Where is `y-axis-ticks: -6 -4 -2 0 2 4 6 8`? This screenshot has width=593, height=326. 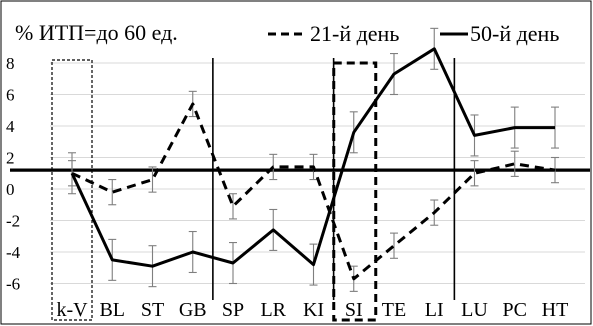
y-axis-ticks: -6 -4 -2 0 2 4 6 8 is located at coordinates (13, 174).